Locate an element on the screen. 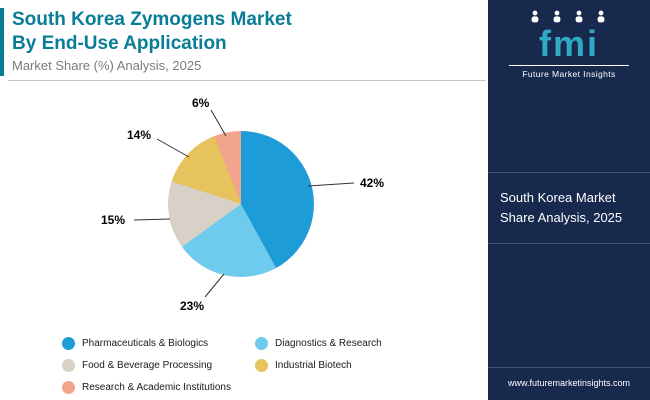 The image size is (650, 400). legend-dot-industrial-biotech is located at coordinates (261, 365).